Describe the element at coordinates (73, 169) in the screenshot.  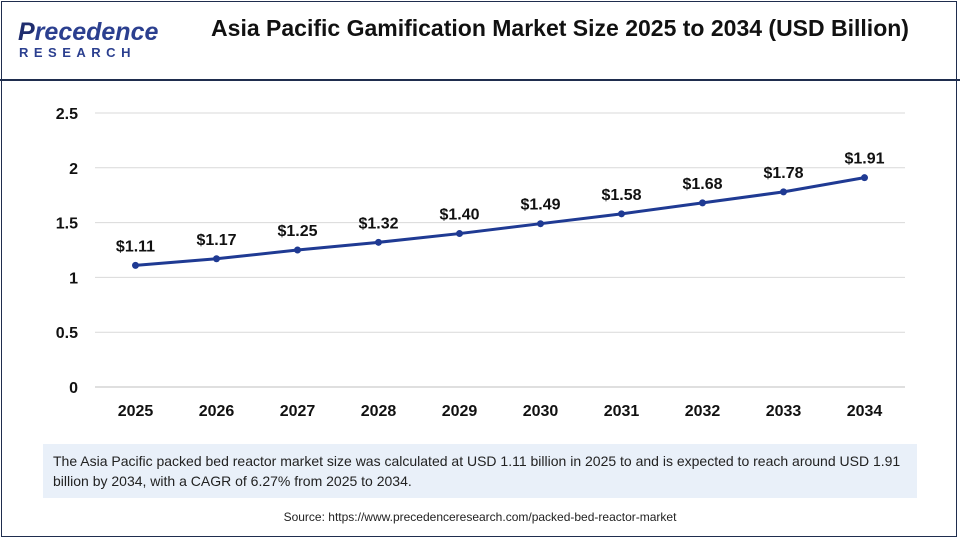
I see `y-tick-label: 2` at that location.